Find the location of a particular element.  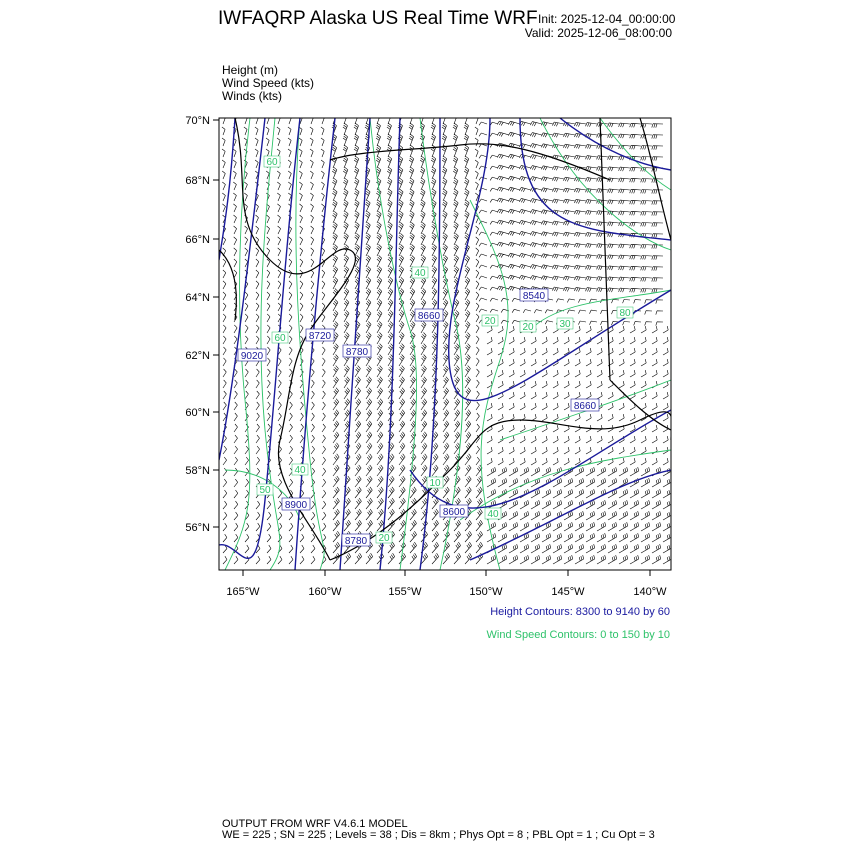

wind-contour-label: 20 is located at coordinates (528, 327).